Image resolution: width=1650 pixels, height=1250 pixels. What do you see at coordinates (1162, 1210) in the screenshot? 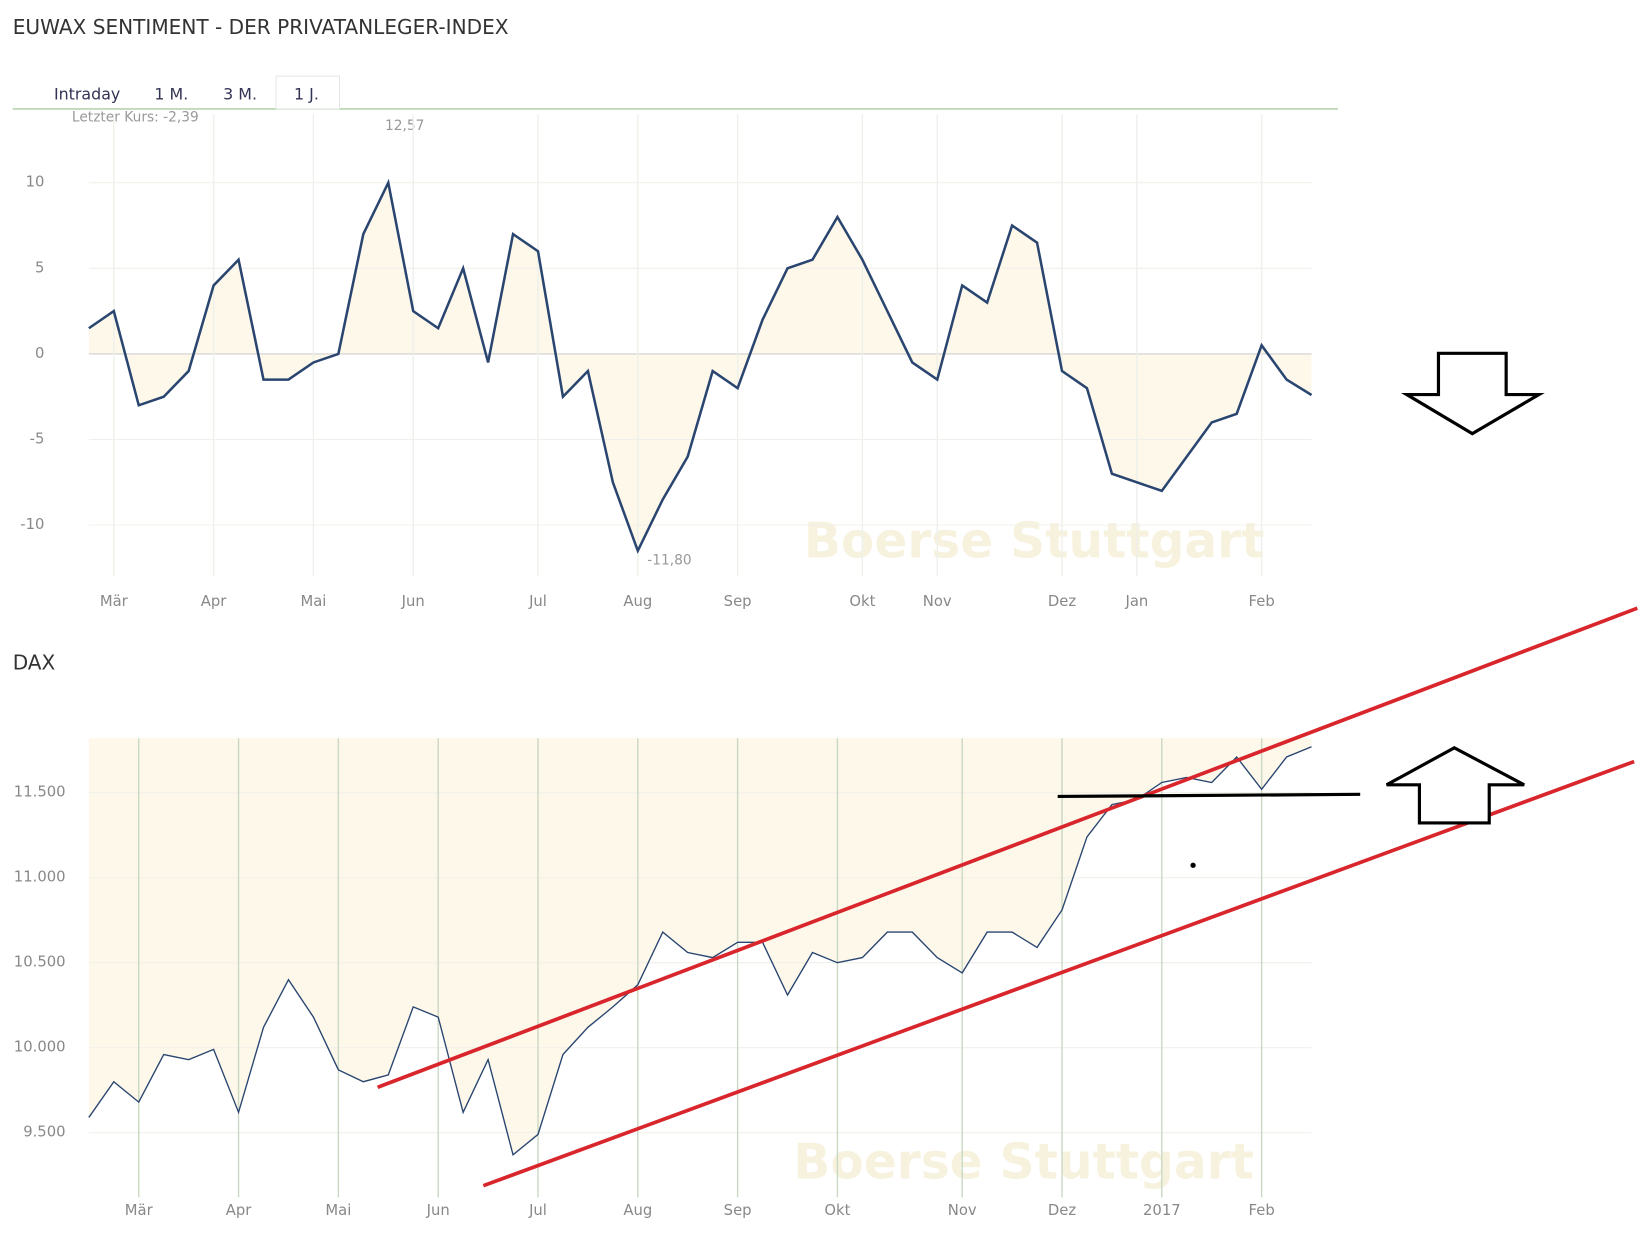
I see `x-tick-label: 2017` at bounding box center [1162, 1210].